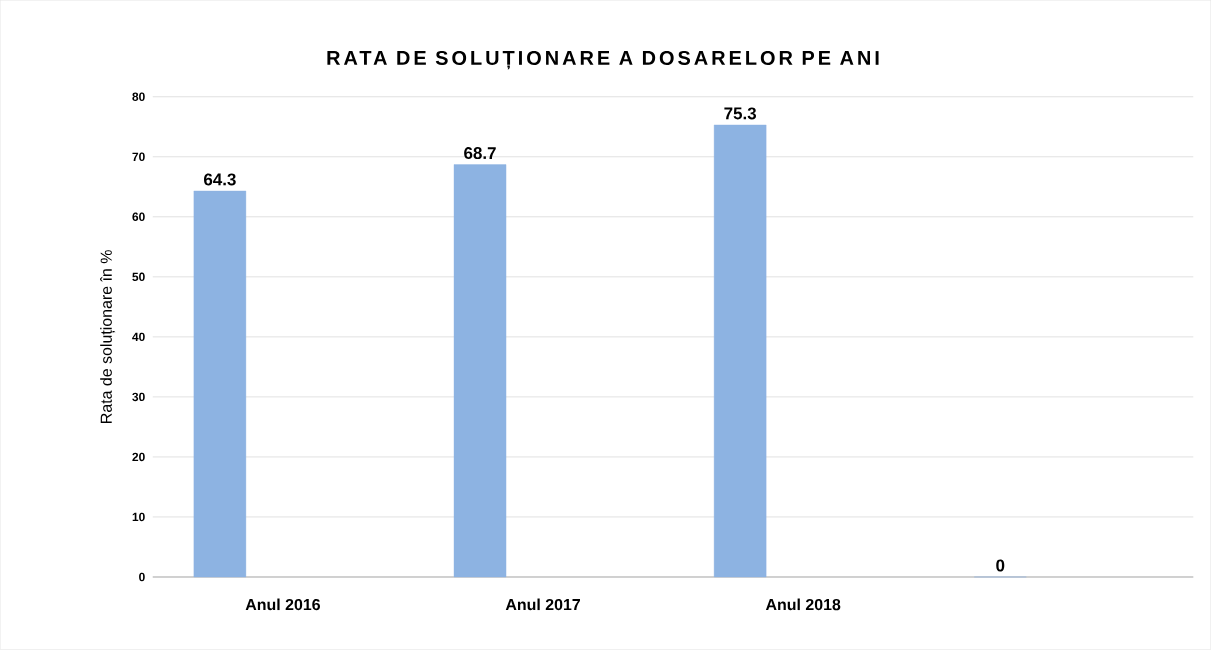 The height and width of the screenshot is (650, 1211). What do you see at coordinates (138, 157) in the screenshot?
I see `y-tick-label: 70` at bounding box center [138, 157].